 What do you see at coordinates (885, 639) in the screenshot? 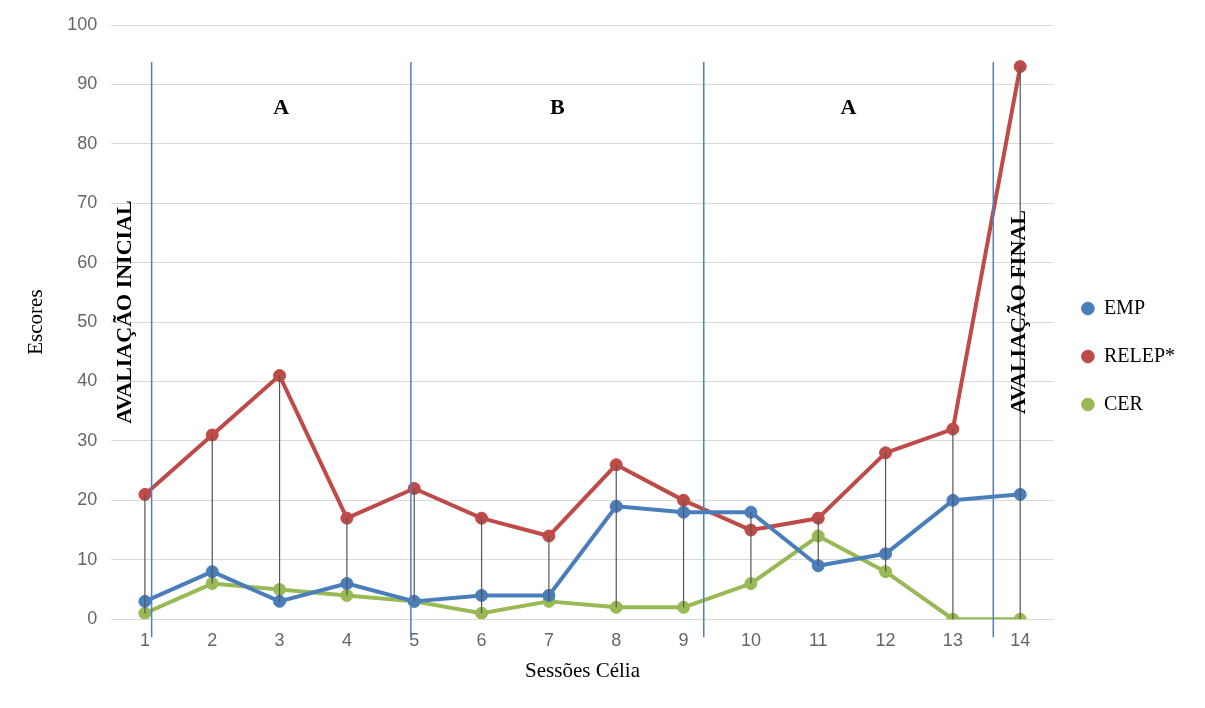
I see `x-tick-label: 12` at bounding box center [885, 639].